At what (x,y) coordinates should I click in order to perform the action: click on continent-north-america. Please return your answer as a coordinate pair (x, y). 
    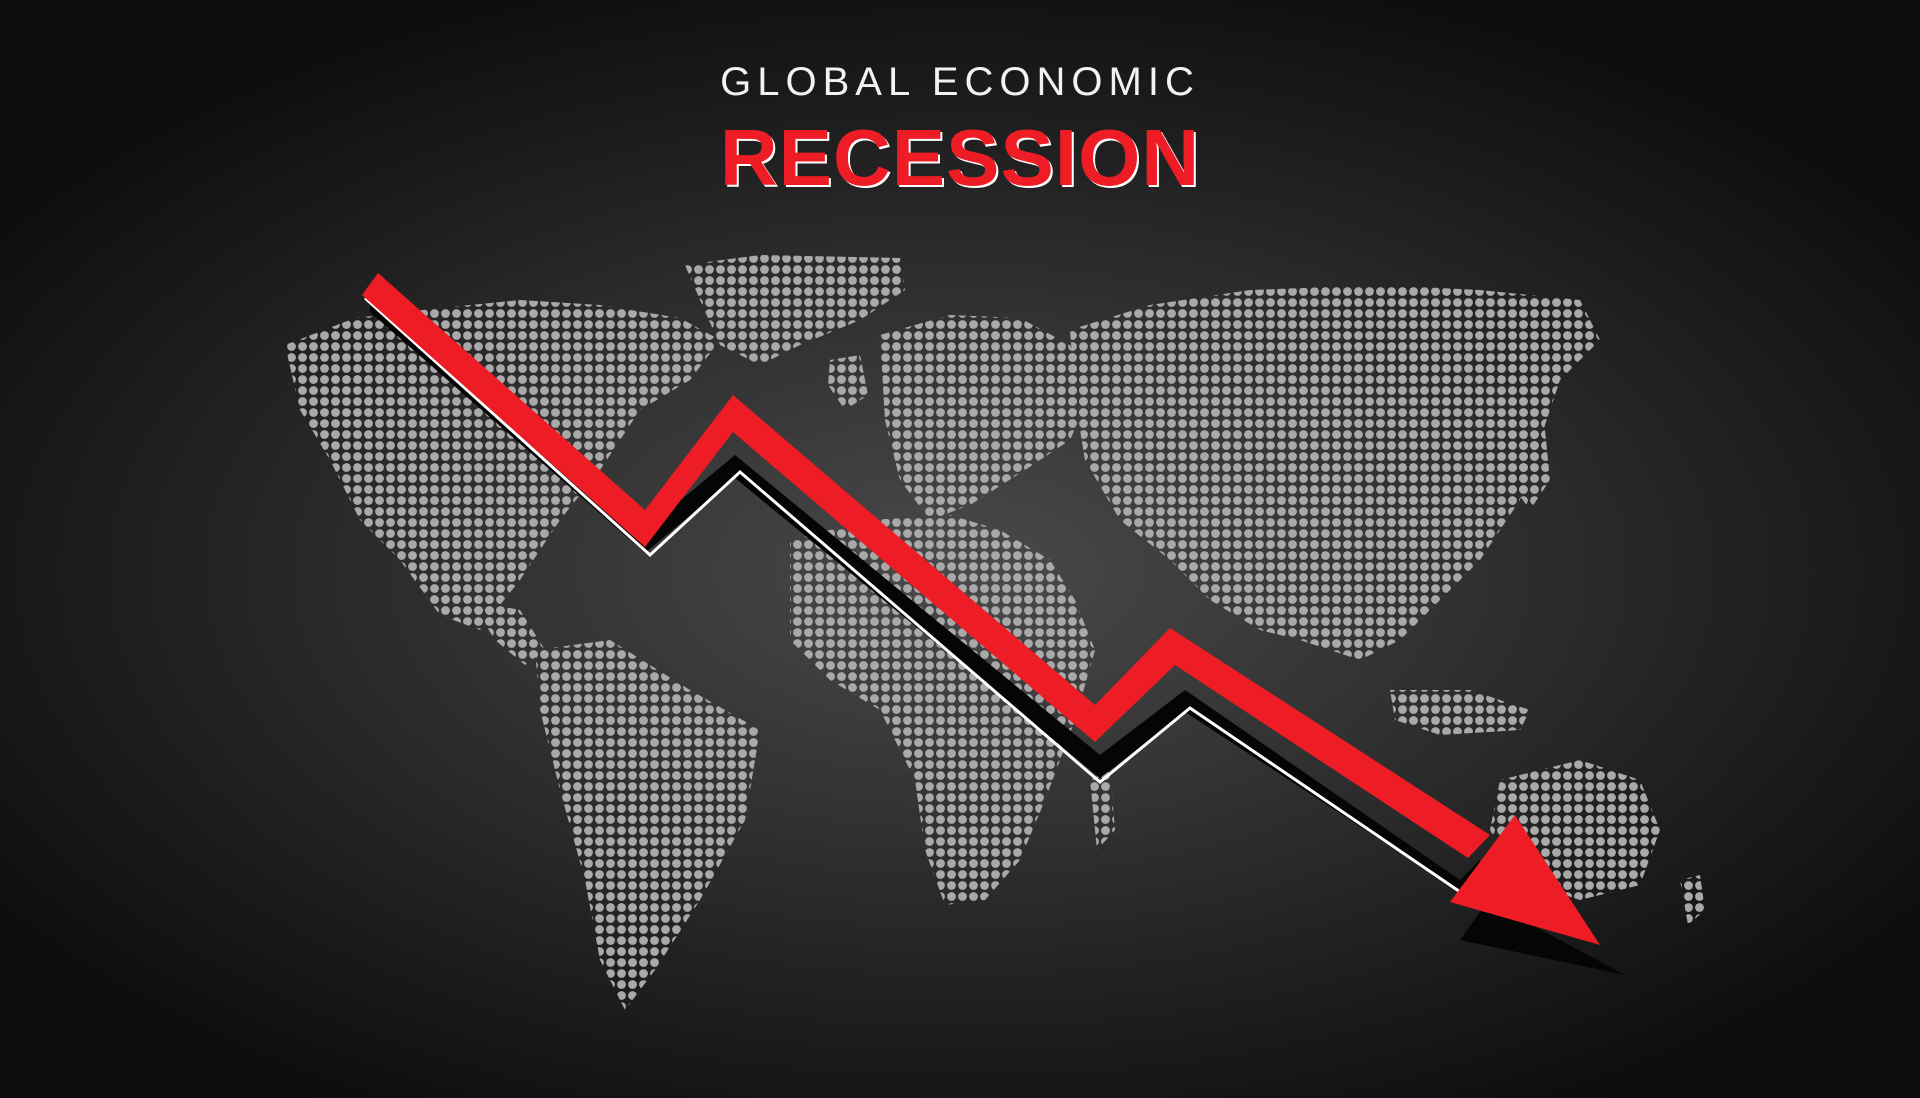
    Looking at the image, I should click on (502, 465).